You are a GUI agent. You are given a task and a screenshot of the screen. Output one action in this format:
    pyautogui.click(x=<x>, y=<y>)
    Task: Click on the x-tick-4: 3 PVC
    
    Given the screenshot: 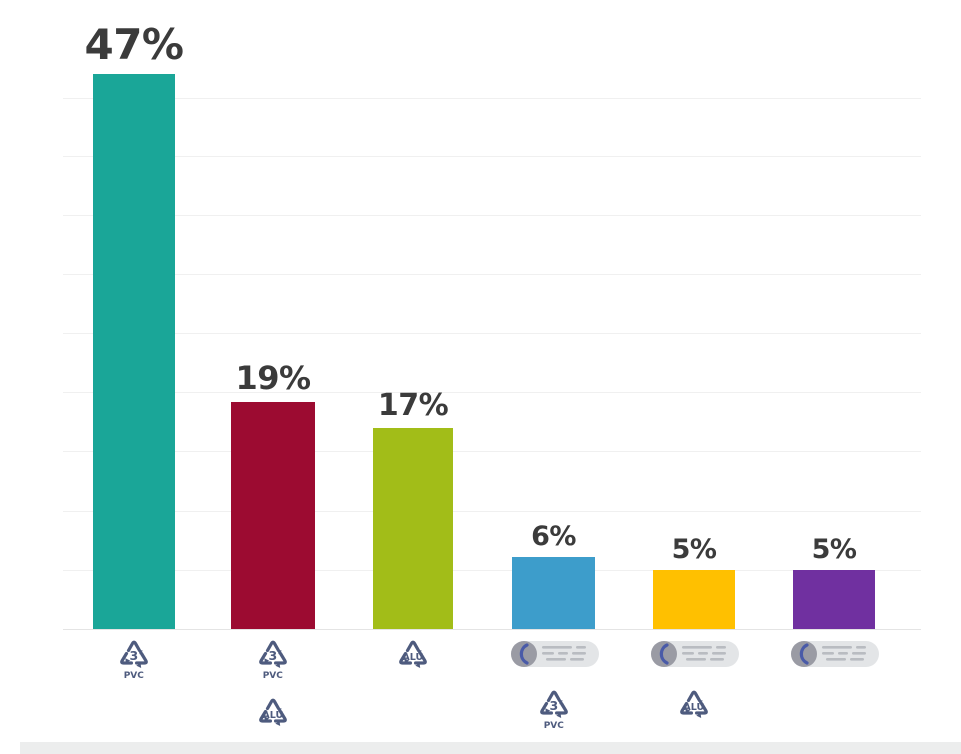 What is the action you would take?
    pyautogui.click(x=554, y=680)
    